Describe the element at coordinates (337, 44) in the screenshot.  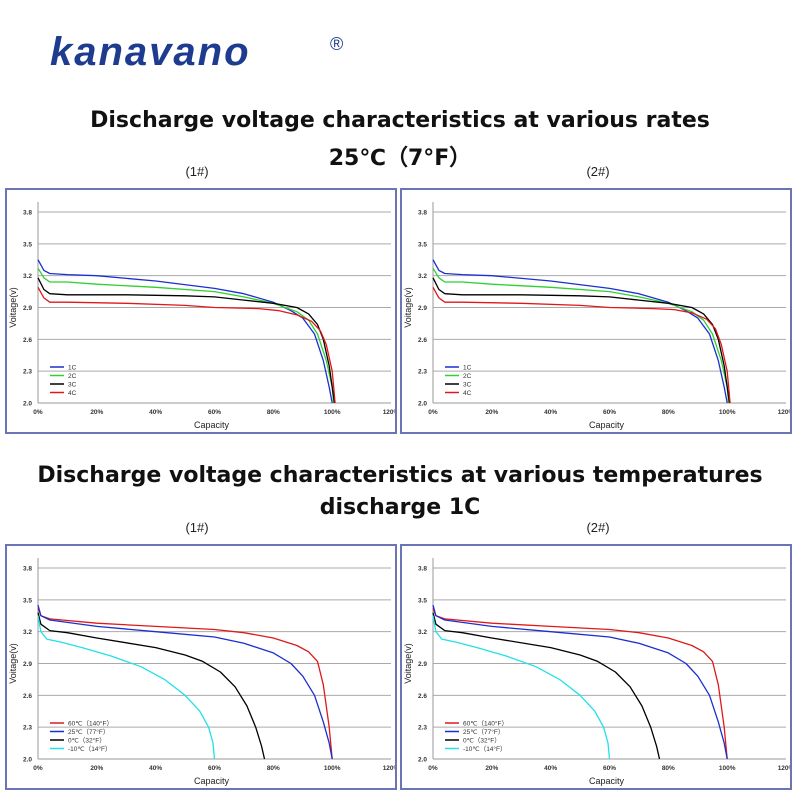
I see `registered-mark: ®` at that location.